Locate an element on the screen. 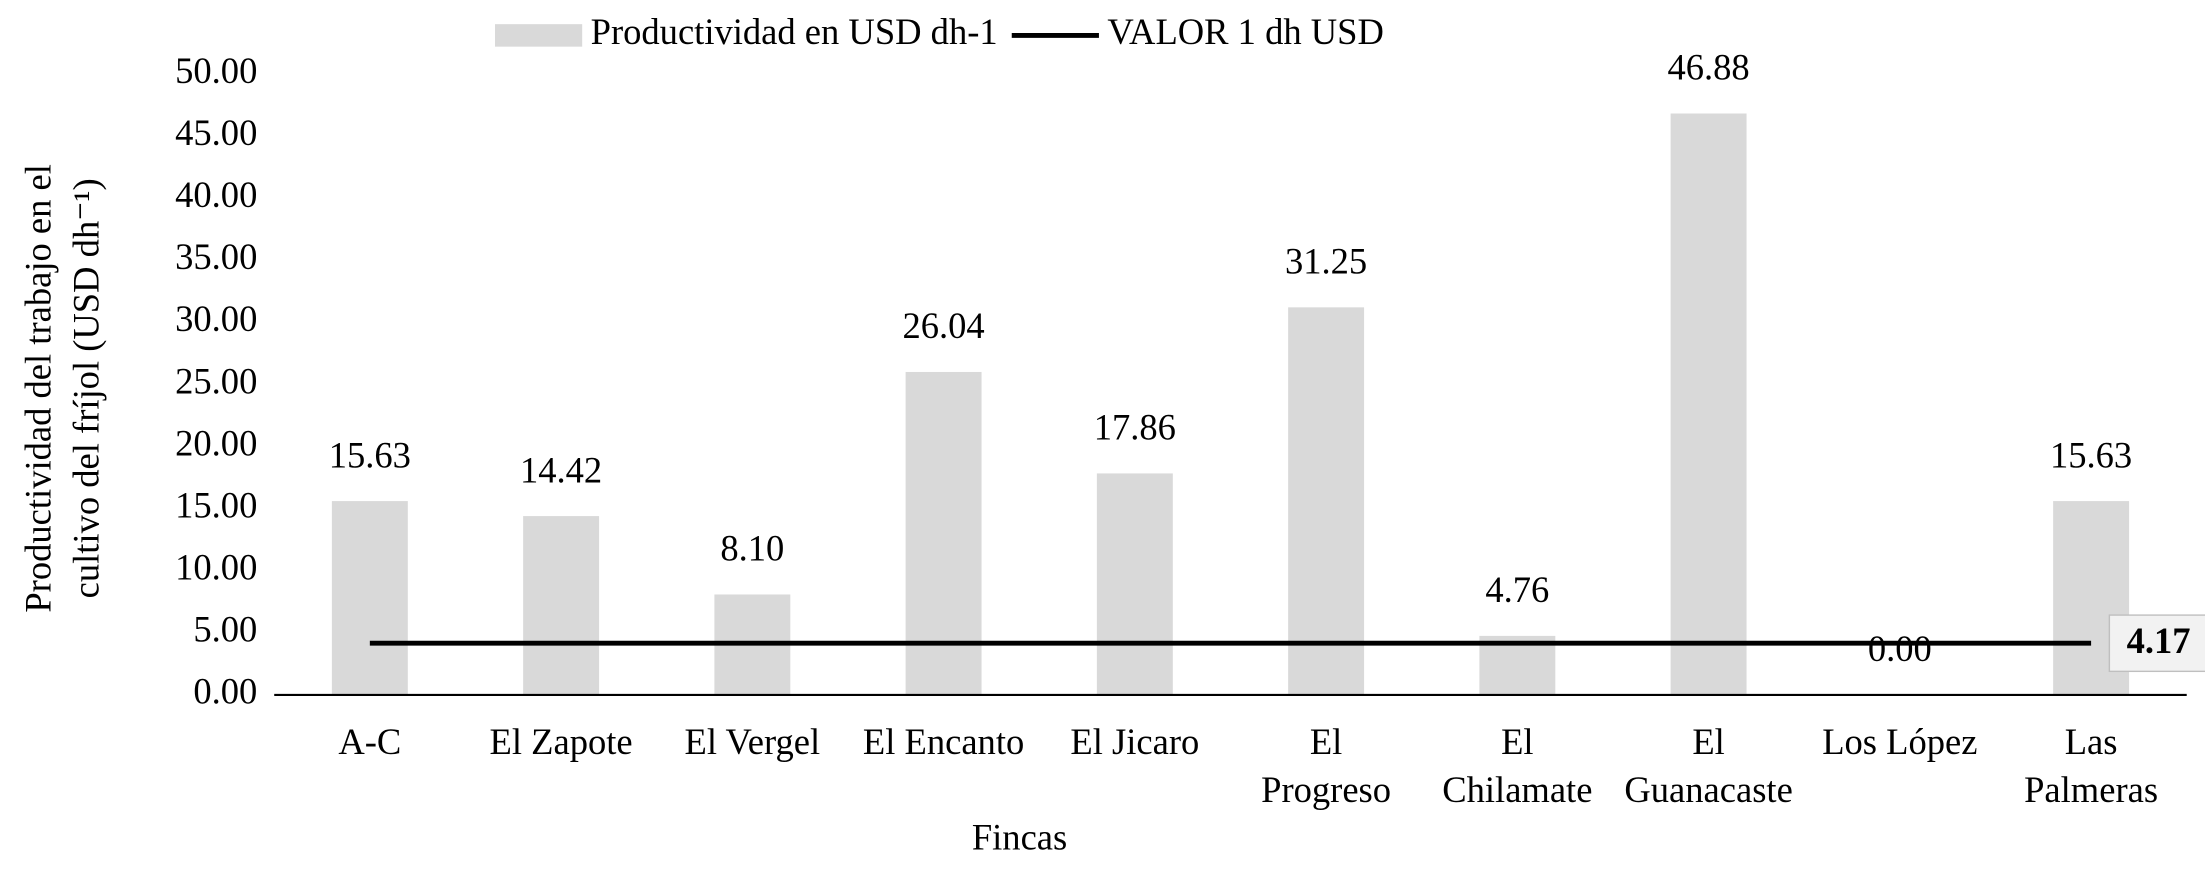 The image size is (2205, 878). y-tick-label: 10.00 is located at coordinates (216, 566).